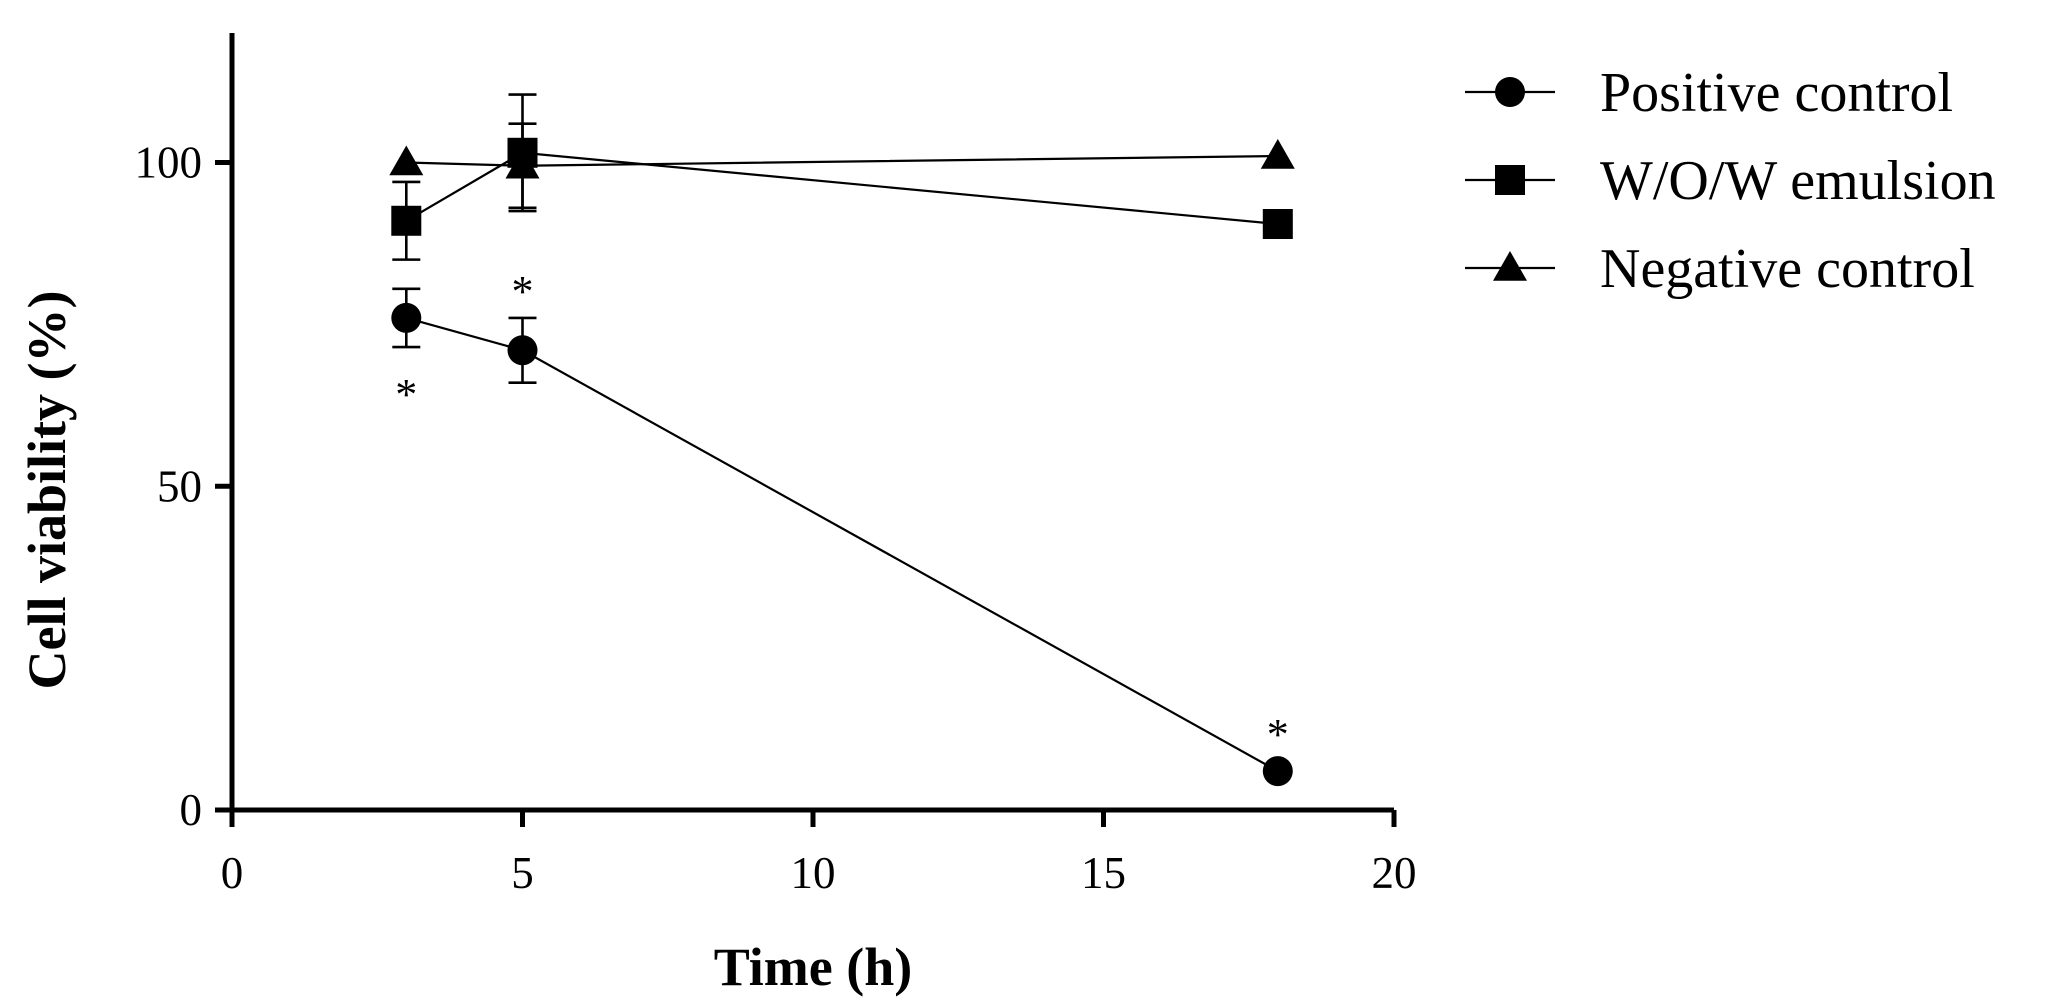  What do you see at coordinates (179, 486) in the screenshot?
I see `y-tick-label: 50` at bounding box center [179, 486].